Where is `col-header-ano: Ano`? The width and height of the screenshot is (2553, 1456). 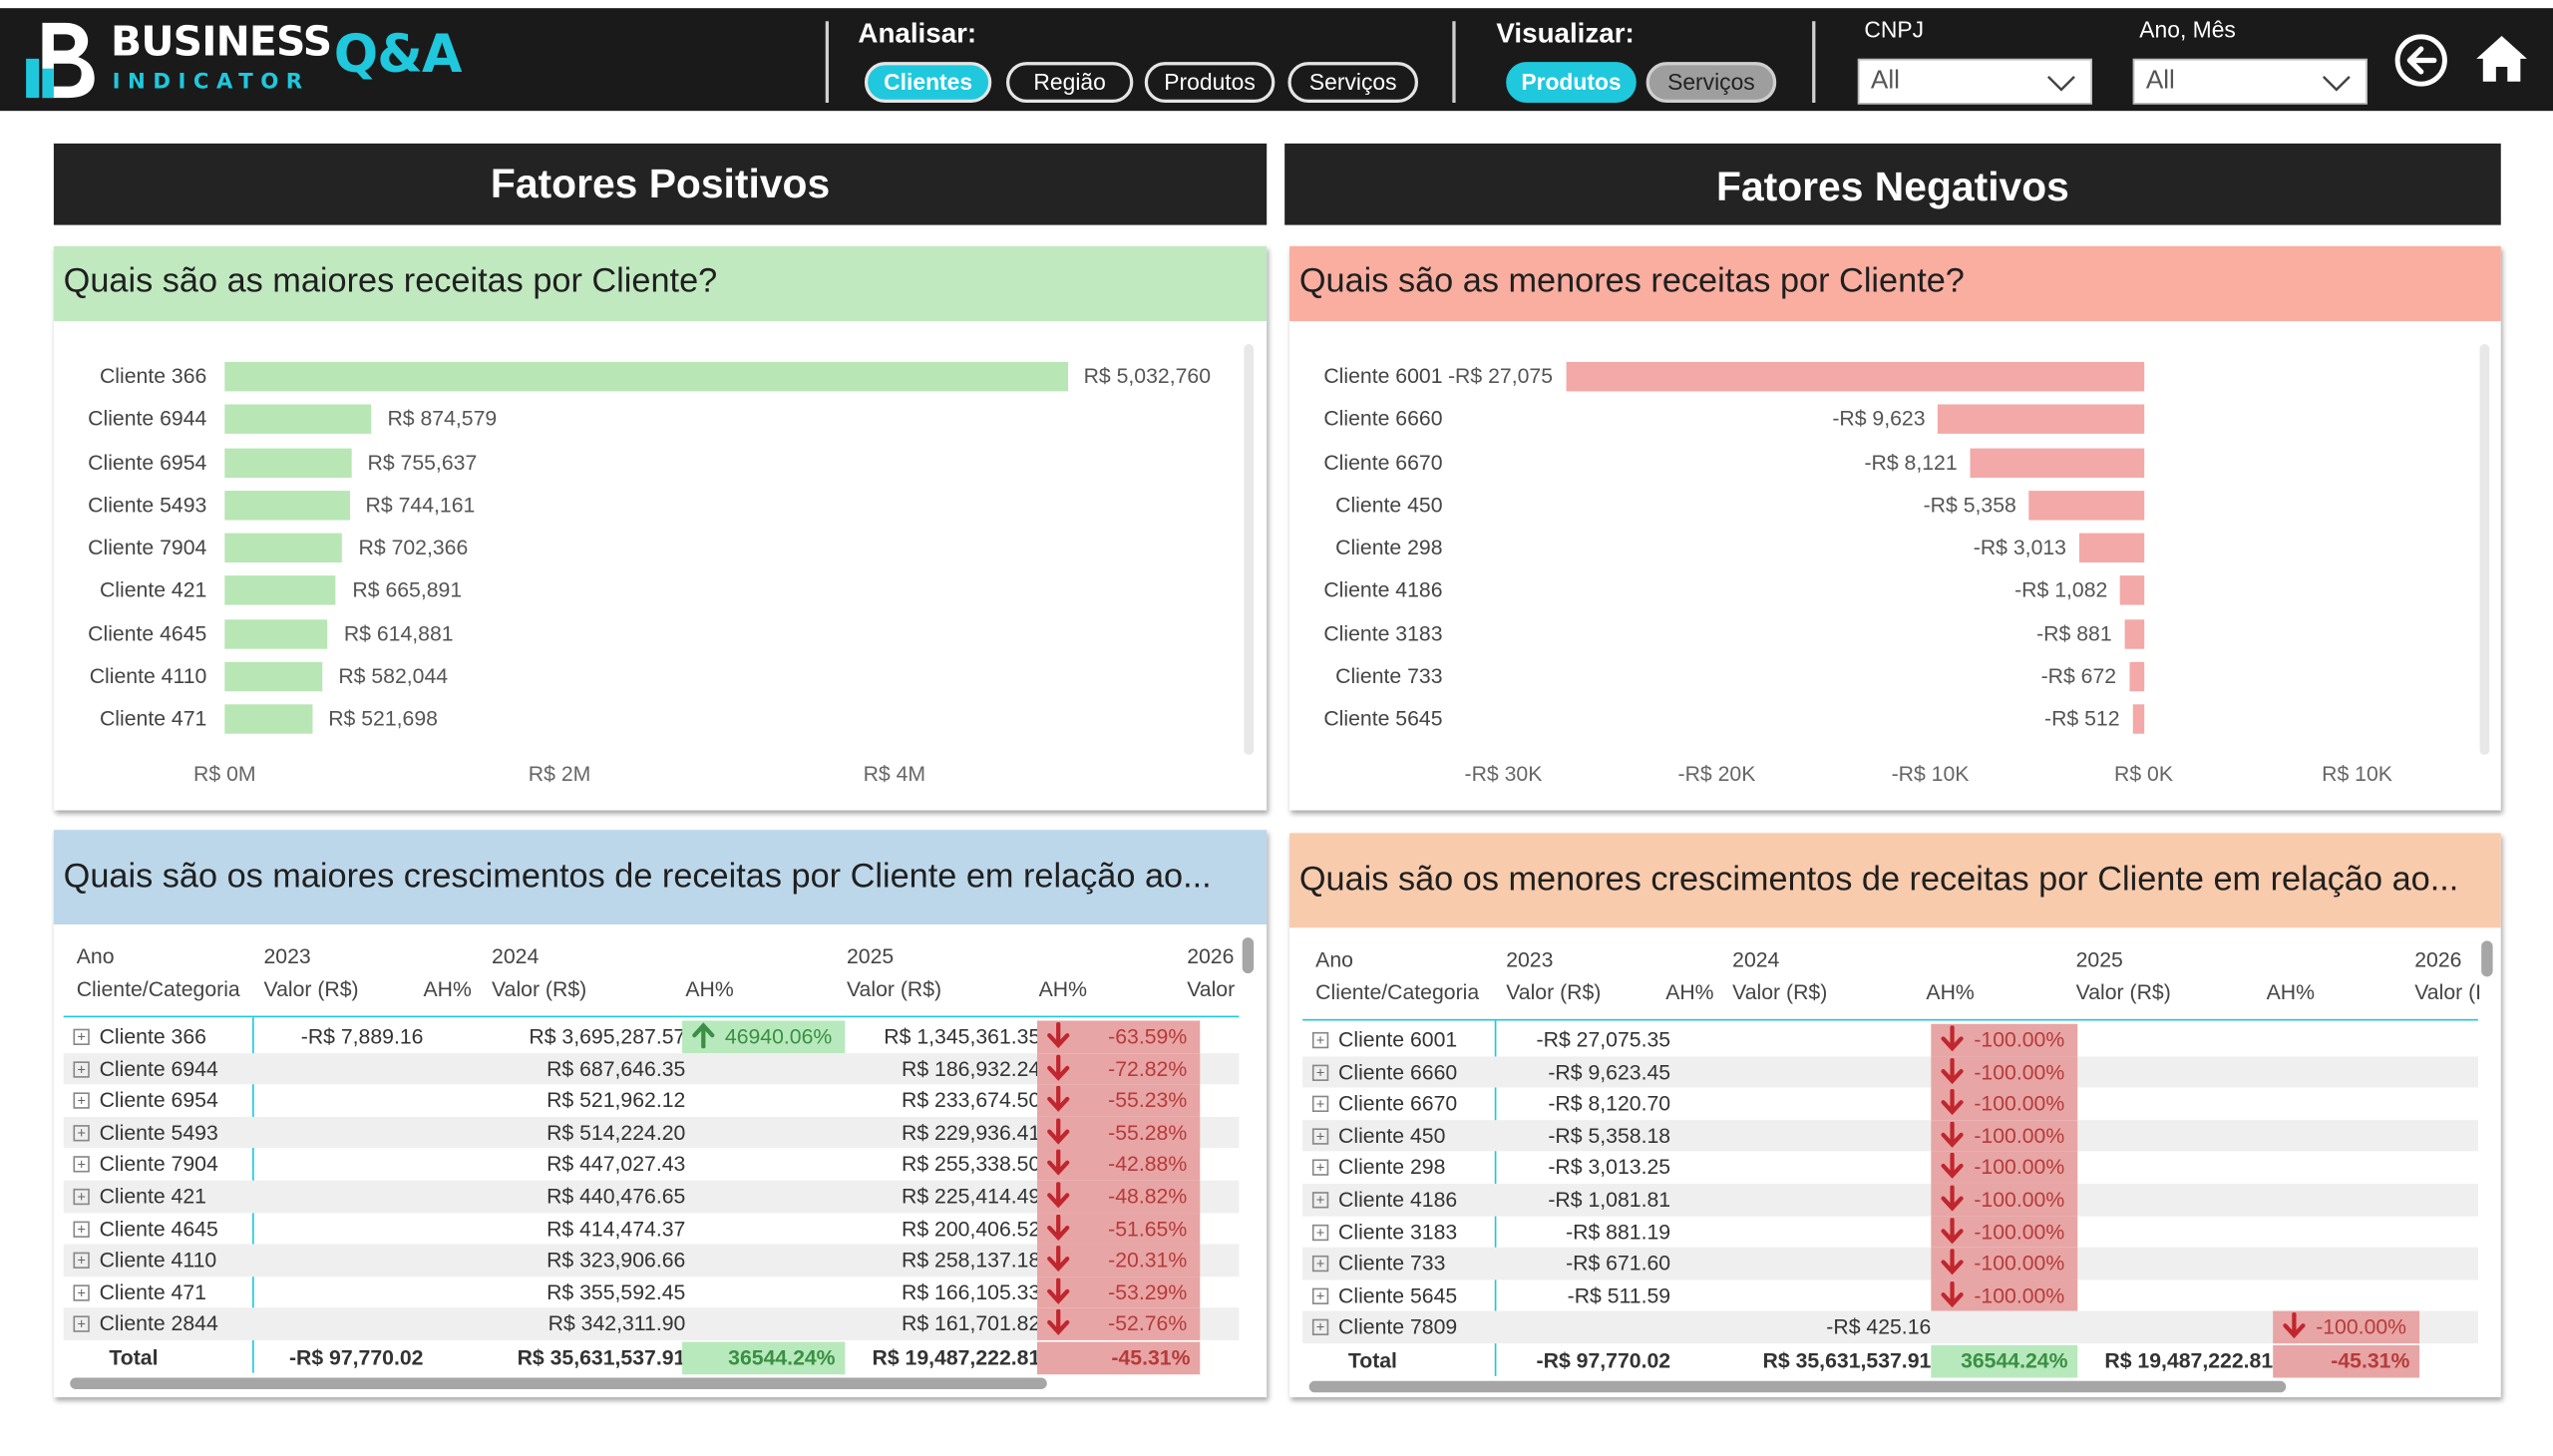
col-header-ano: Ano is located at coordinates (96, 956).